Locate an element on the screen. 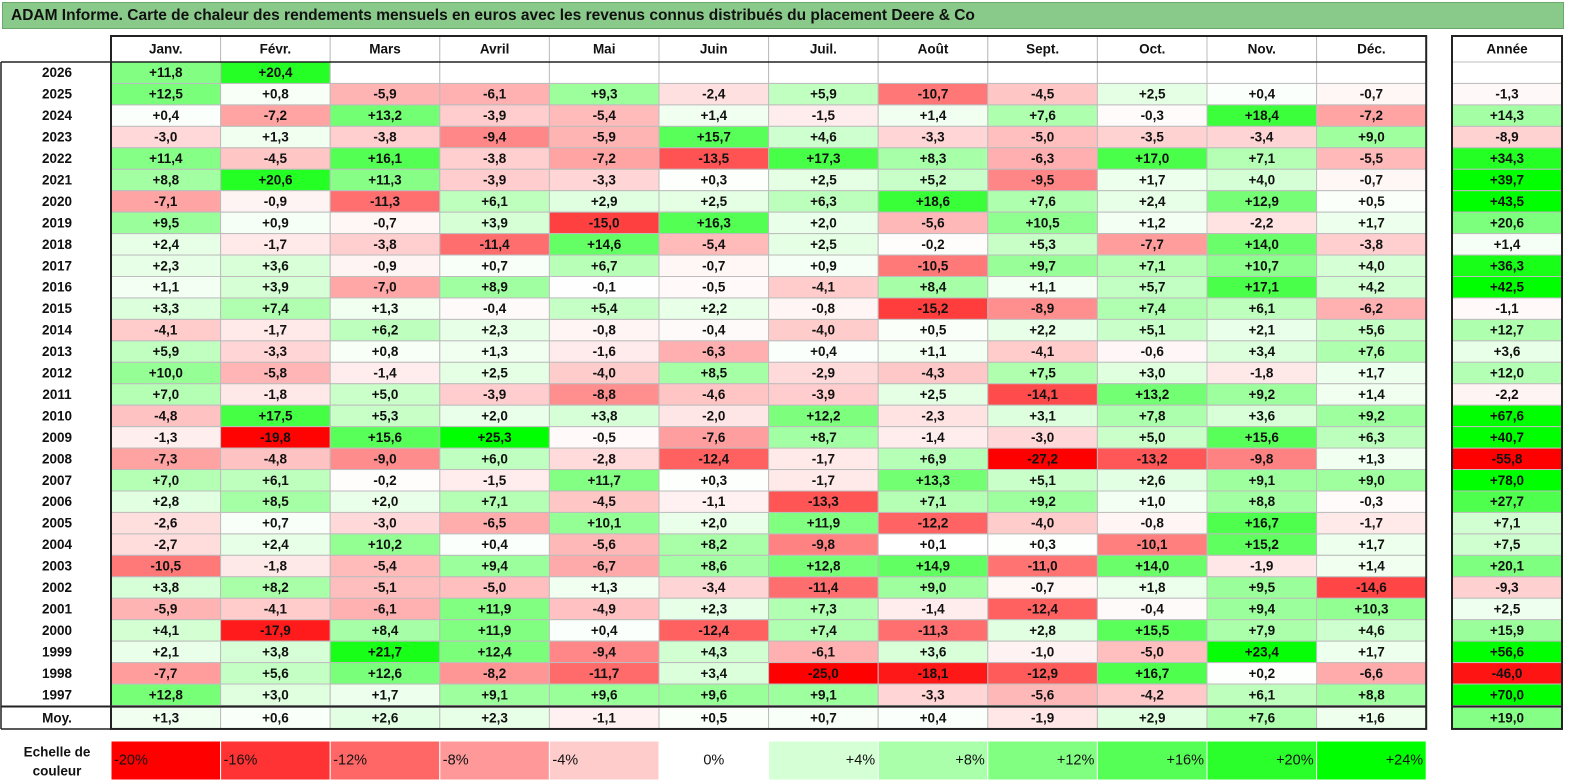 The height and width of the screenshot is (783, 1570). cell-value-label: -0,3 is located at coordinates (1372, 501).